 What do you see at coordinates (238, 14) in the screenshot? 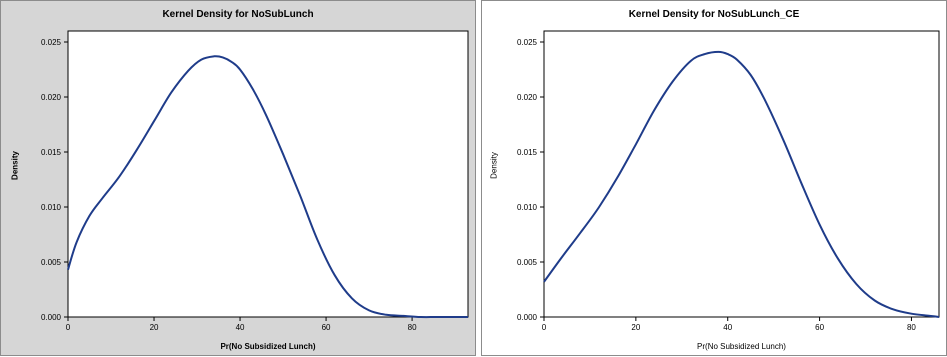
I see `chart-title: Kernel Density for NoSubLunch` at bounding box center [238, 14].